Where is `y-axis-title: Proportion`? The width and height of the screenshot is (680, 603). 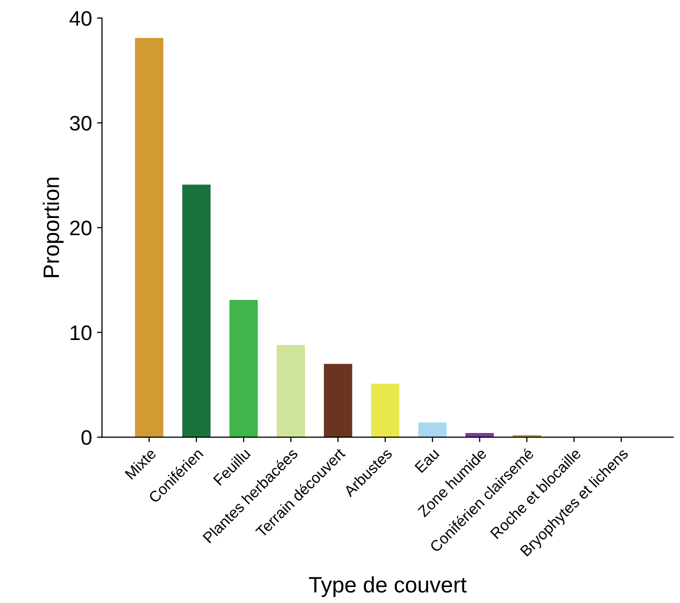
y-axis-title: Proportion is located at coordinates (53, 228).